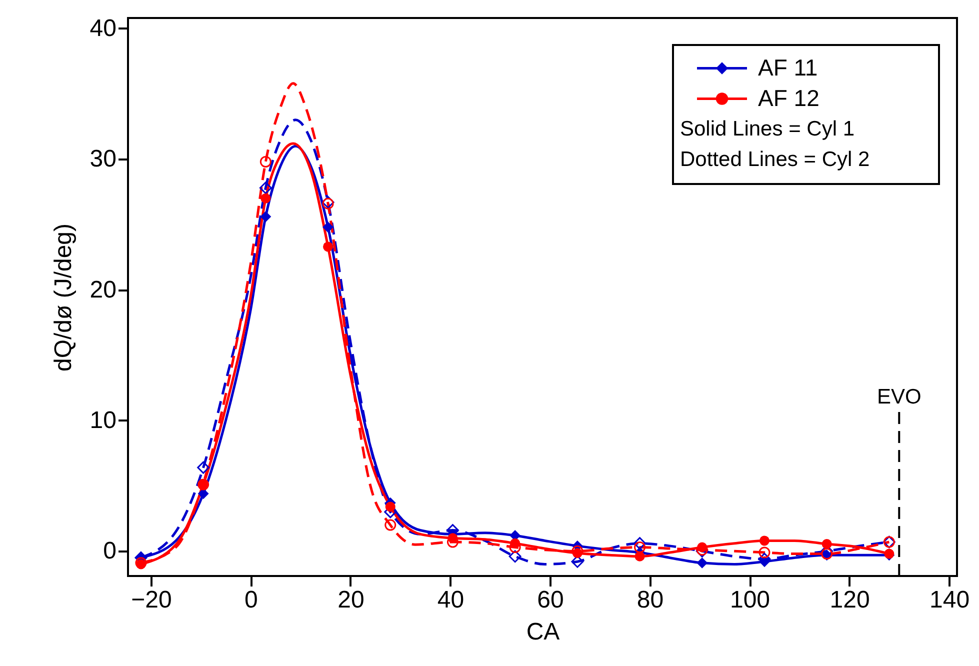  I want to click on y-axis-title: dQ/dø (J/deg), so click(63, 297).